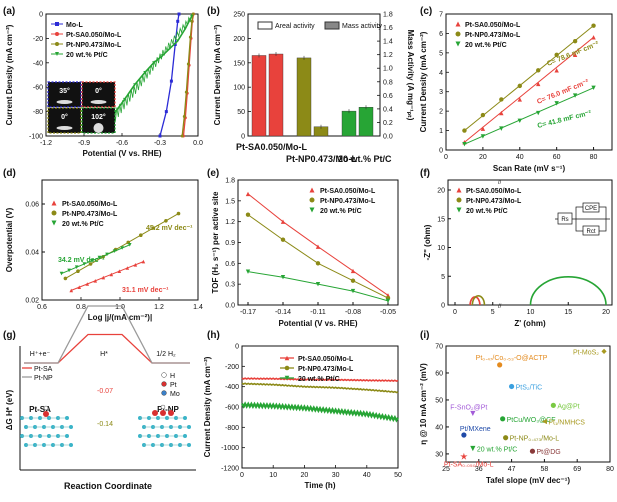 This screenshot has height=502, width=617. What do you see at coordinates (520, 157) in the screenshot?
I see `x-tick-label: 40` at bounding box center [520, 157].